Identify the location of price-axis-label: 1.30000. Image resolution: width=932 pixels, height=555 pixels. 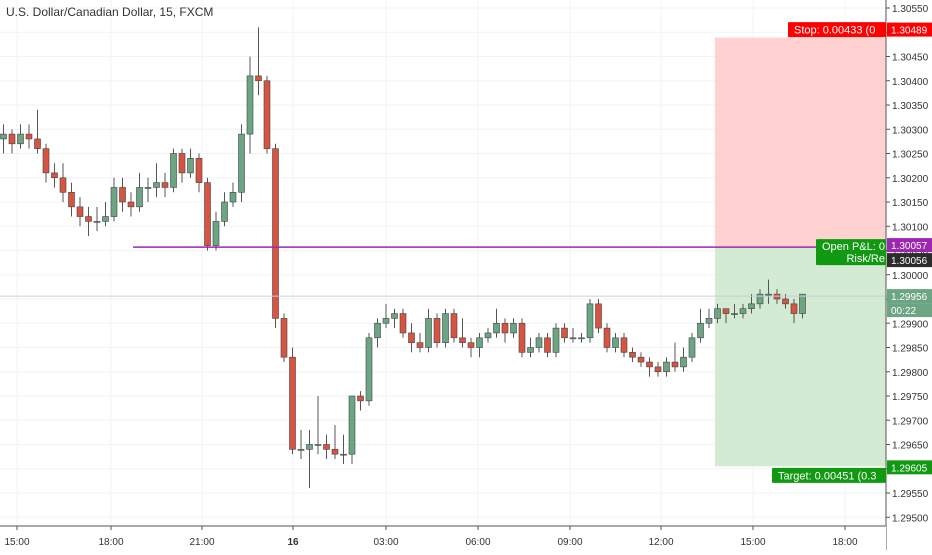
(910, 276).